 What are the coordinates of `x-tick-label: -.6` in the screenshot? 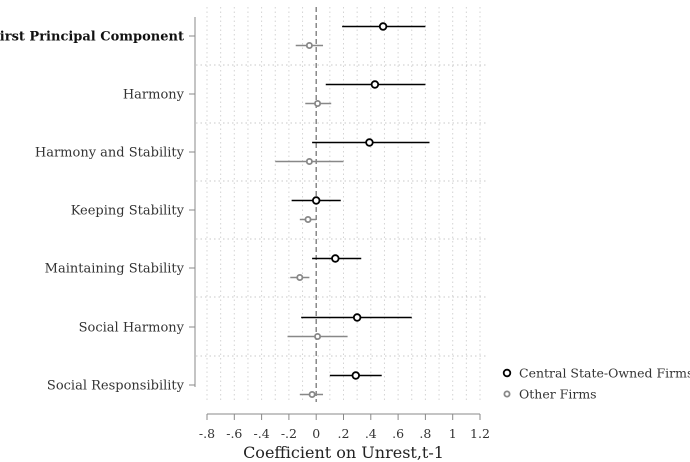 It's located at (234, 433).